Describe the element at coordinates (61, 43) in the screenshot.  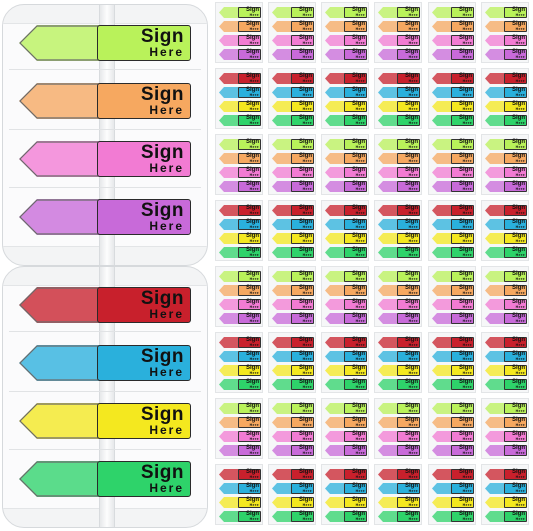
I see `arrow-head` at that location.